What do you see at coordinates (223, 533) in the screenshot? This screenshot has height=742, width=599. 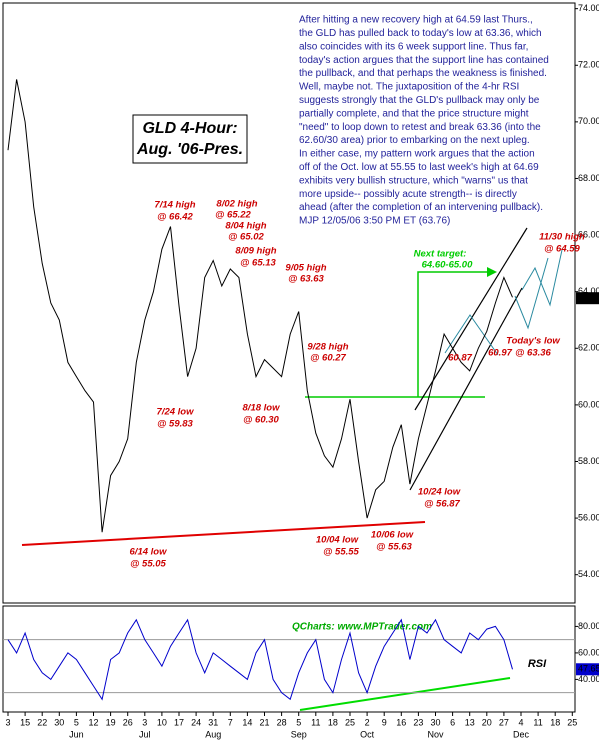 I see `support-line` at bounding box center [223, 533].